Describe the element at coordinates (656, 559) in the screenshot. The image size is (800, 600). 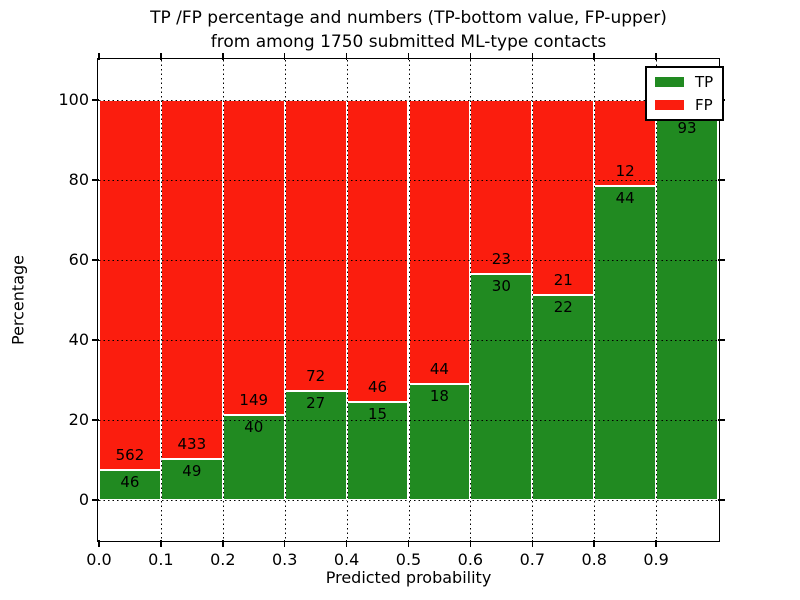
I see `x-tick-label: 0.9` at that location.